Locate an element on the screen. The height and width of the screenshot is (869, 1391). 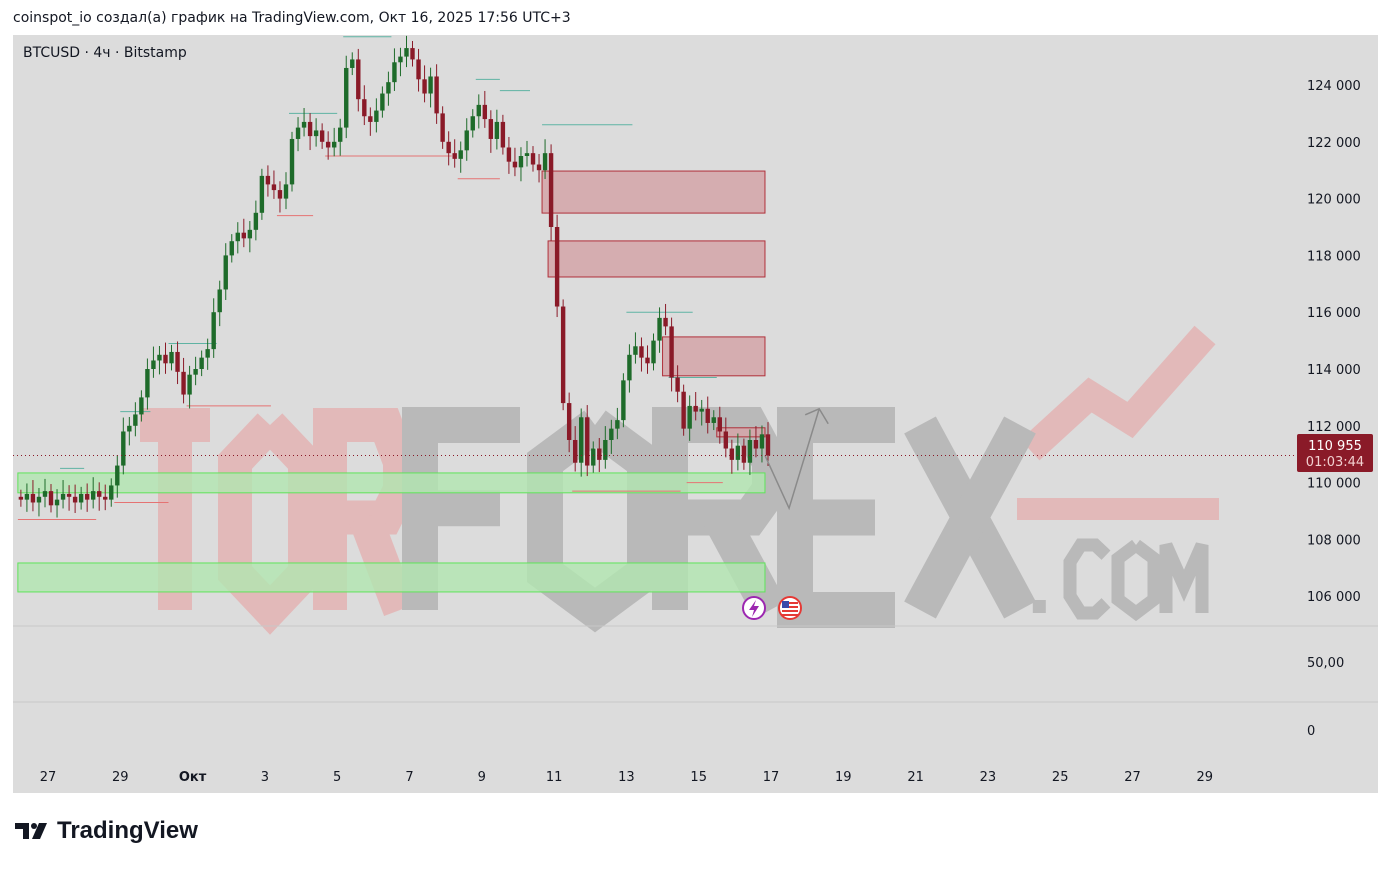
price-tick: 108 000 is located at coordinates (1334, 540).